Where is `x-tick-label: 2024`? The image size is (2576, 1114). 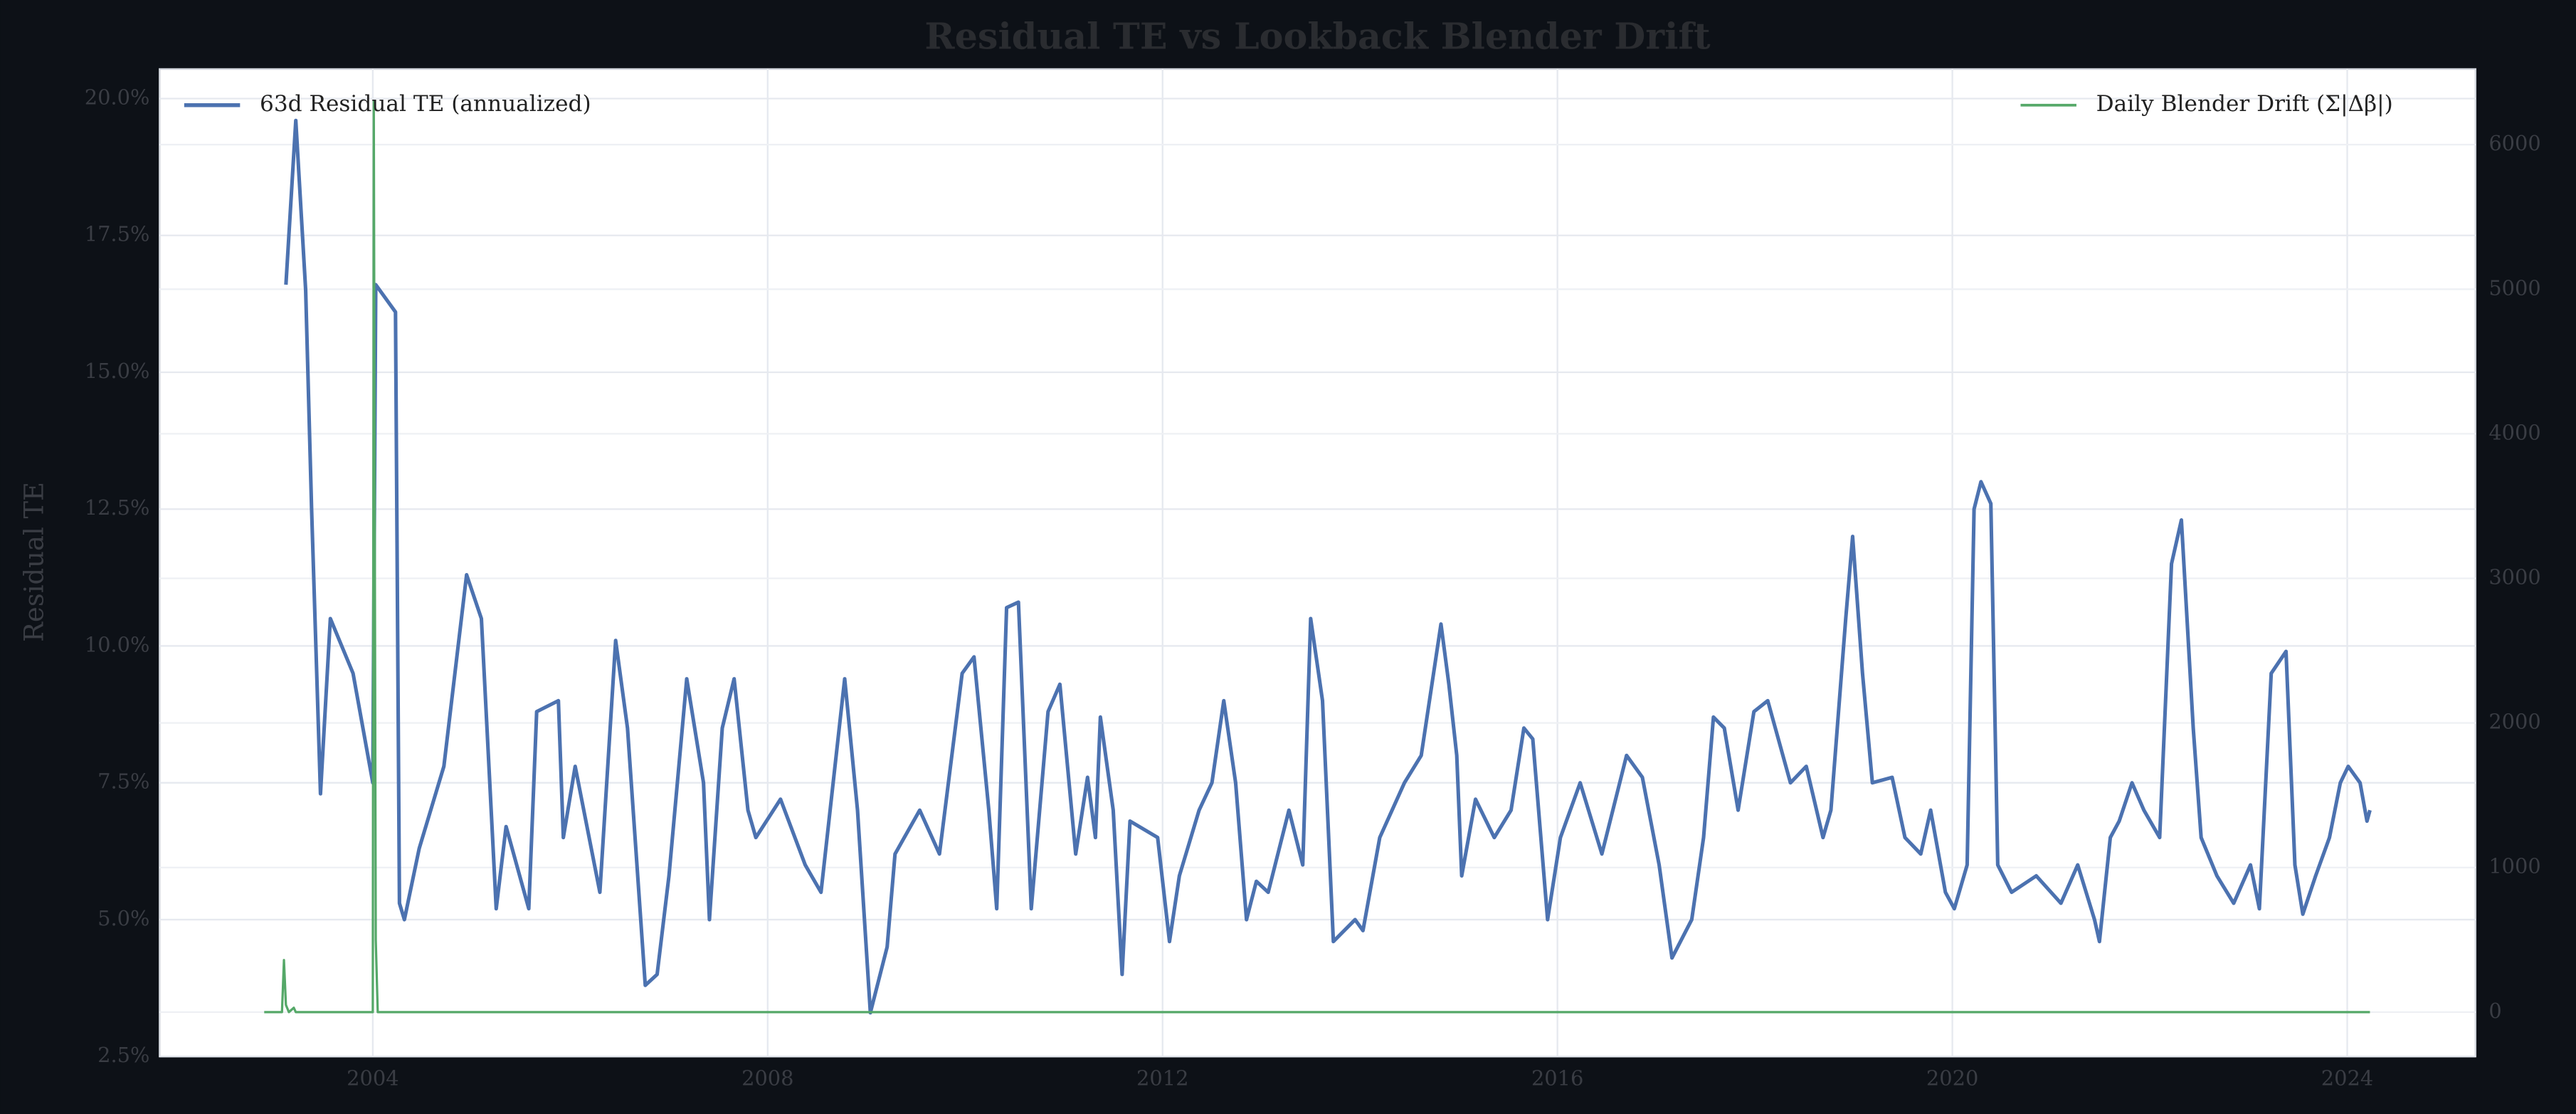 x-tick-label: 2024 is located at coordinates (2347, 1078).